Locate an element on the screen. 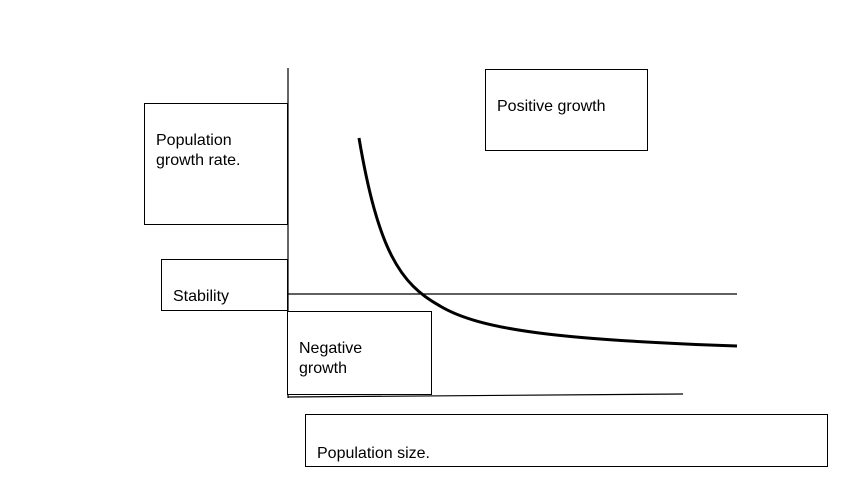 The width and height of the screenshot is (864, 485). y-axis-label: Population growth rate. is located at coordinates (198, 150).